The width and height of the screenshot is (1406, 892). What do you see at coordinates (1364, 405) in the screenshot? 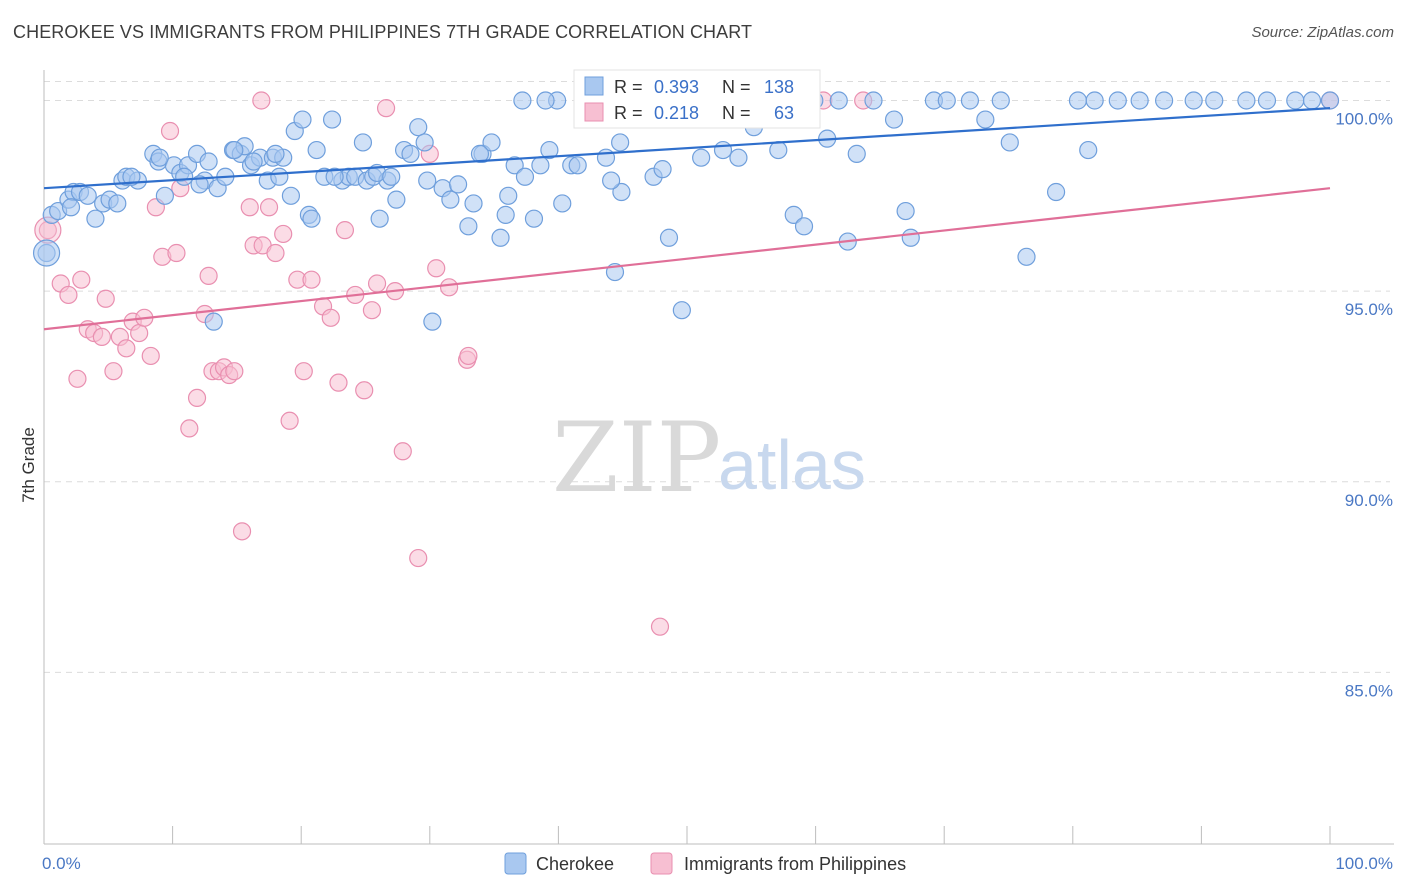
I see `y-tick-labels: 85.0% 90.0% 95.0% 100.0%` at bounding box center [1364, 405].